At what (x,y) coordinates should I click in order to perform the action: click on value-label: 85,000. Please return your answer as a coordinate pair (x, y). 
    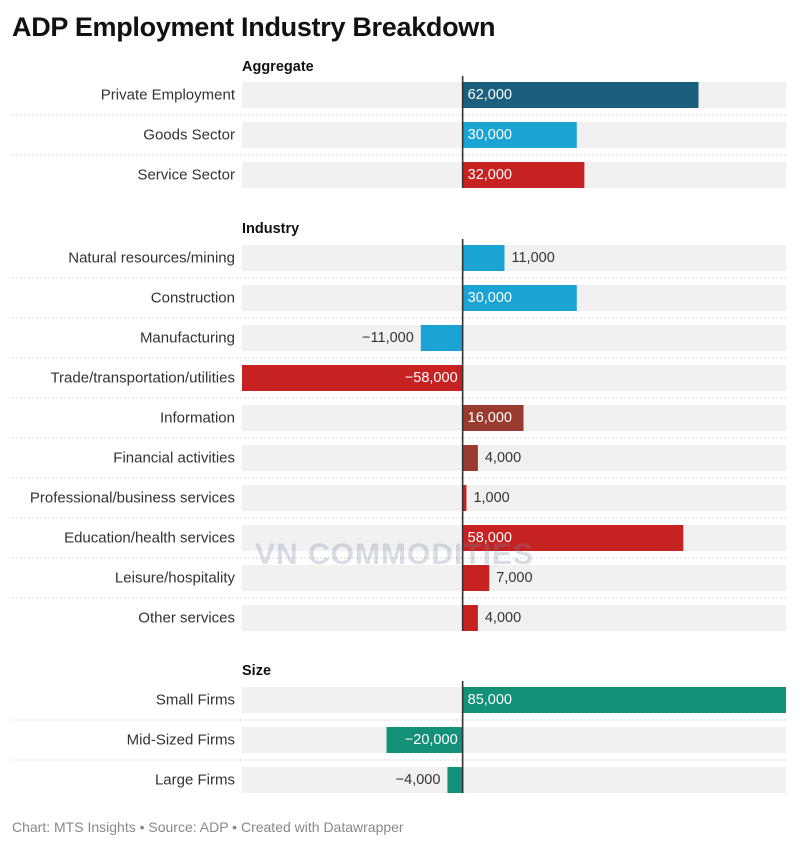
    Looking at the image, I should click on (490, 700).